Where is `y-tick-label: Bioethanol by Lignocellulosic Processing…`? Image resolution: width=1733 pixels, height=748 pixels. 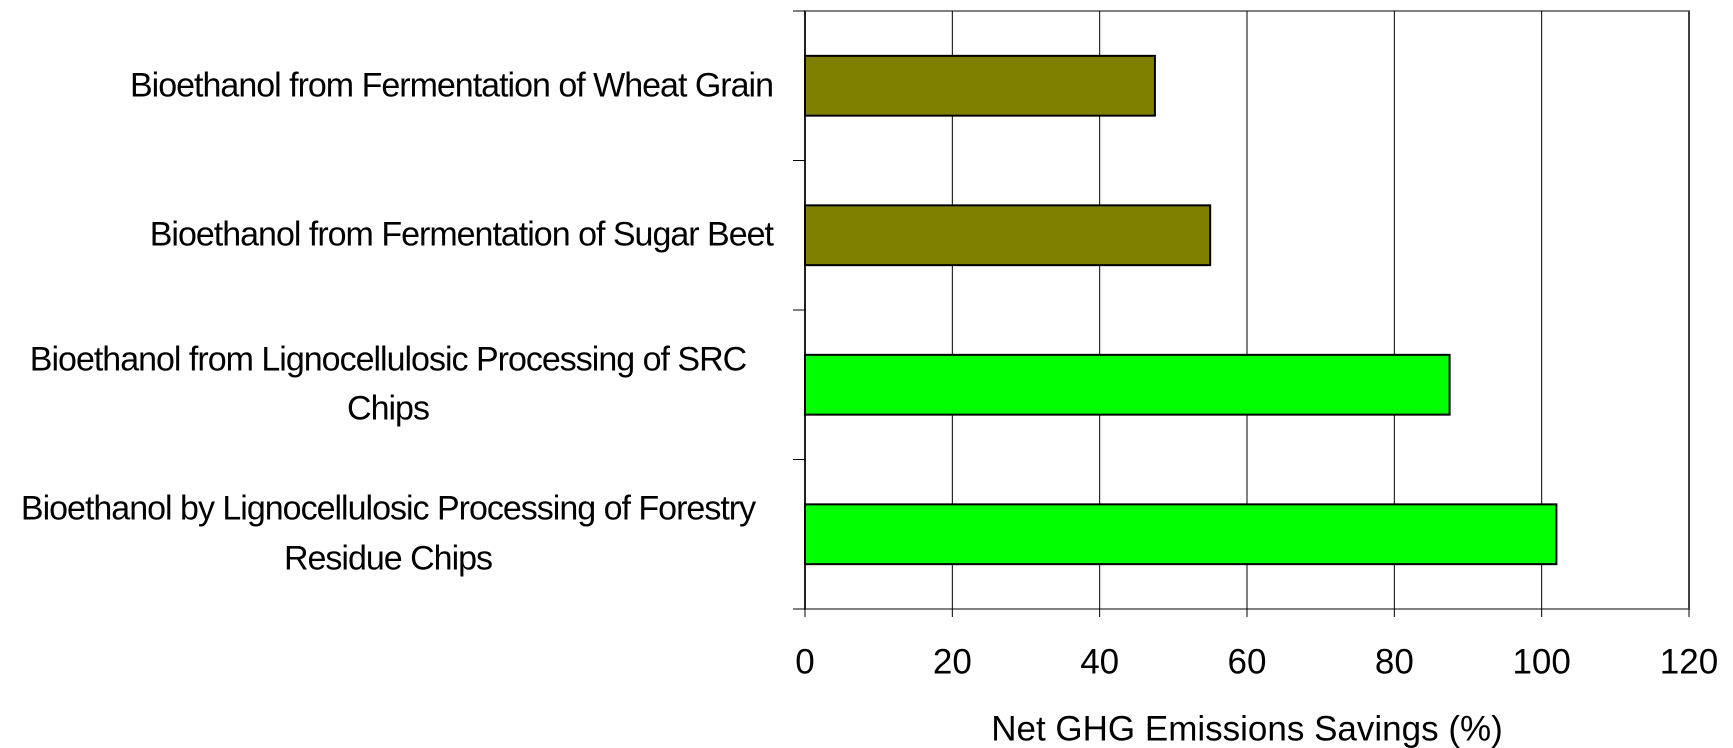 y-tick-label: Bioethanol by Lignocellulosic Processing… is located at coordinates (388, 533).